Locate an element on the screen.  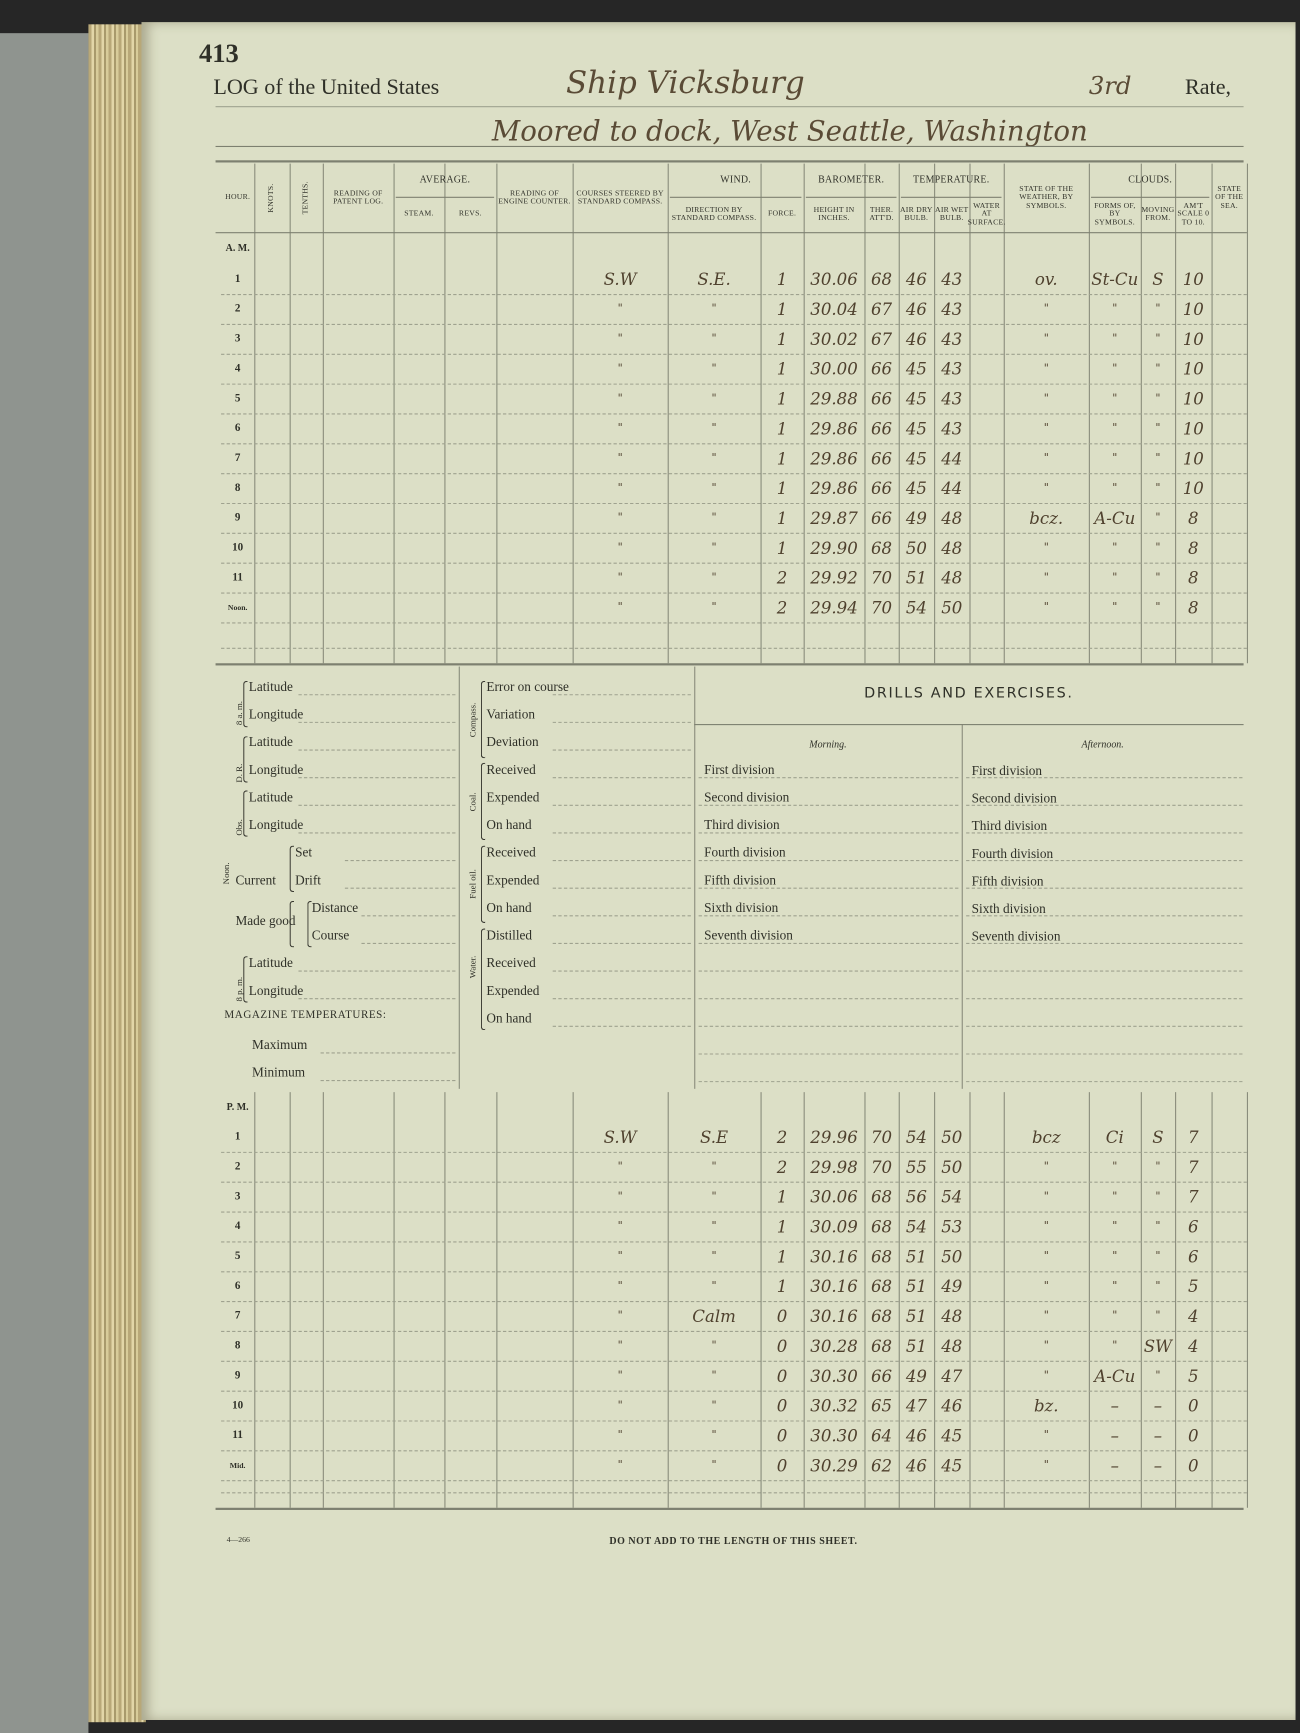
form-number: 4—266 is located at coordinates (238, 1540).